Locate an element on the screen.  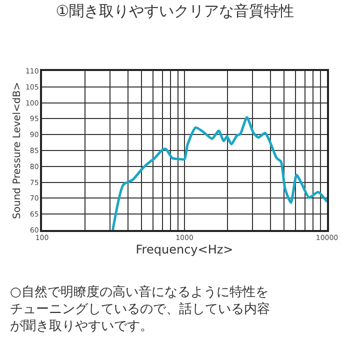
y-axis-title: Sound Pressure Level<dB> is located at coordinates (17, 150).